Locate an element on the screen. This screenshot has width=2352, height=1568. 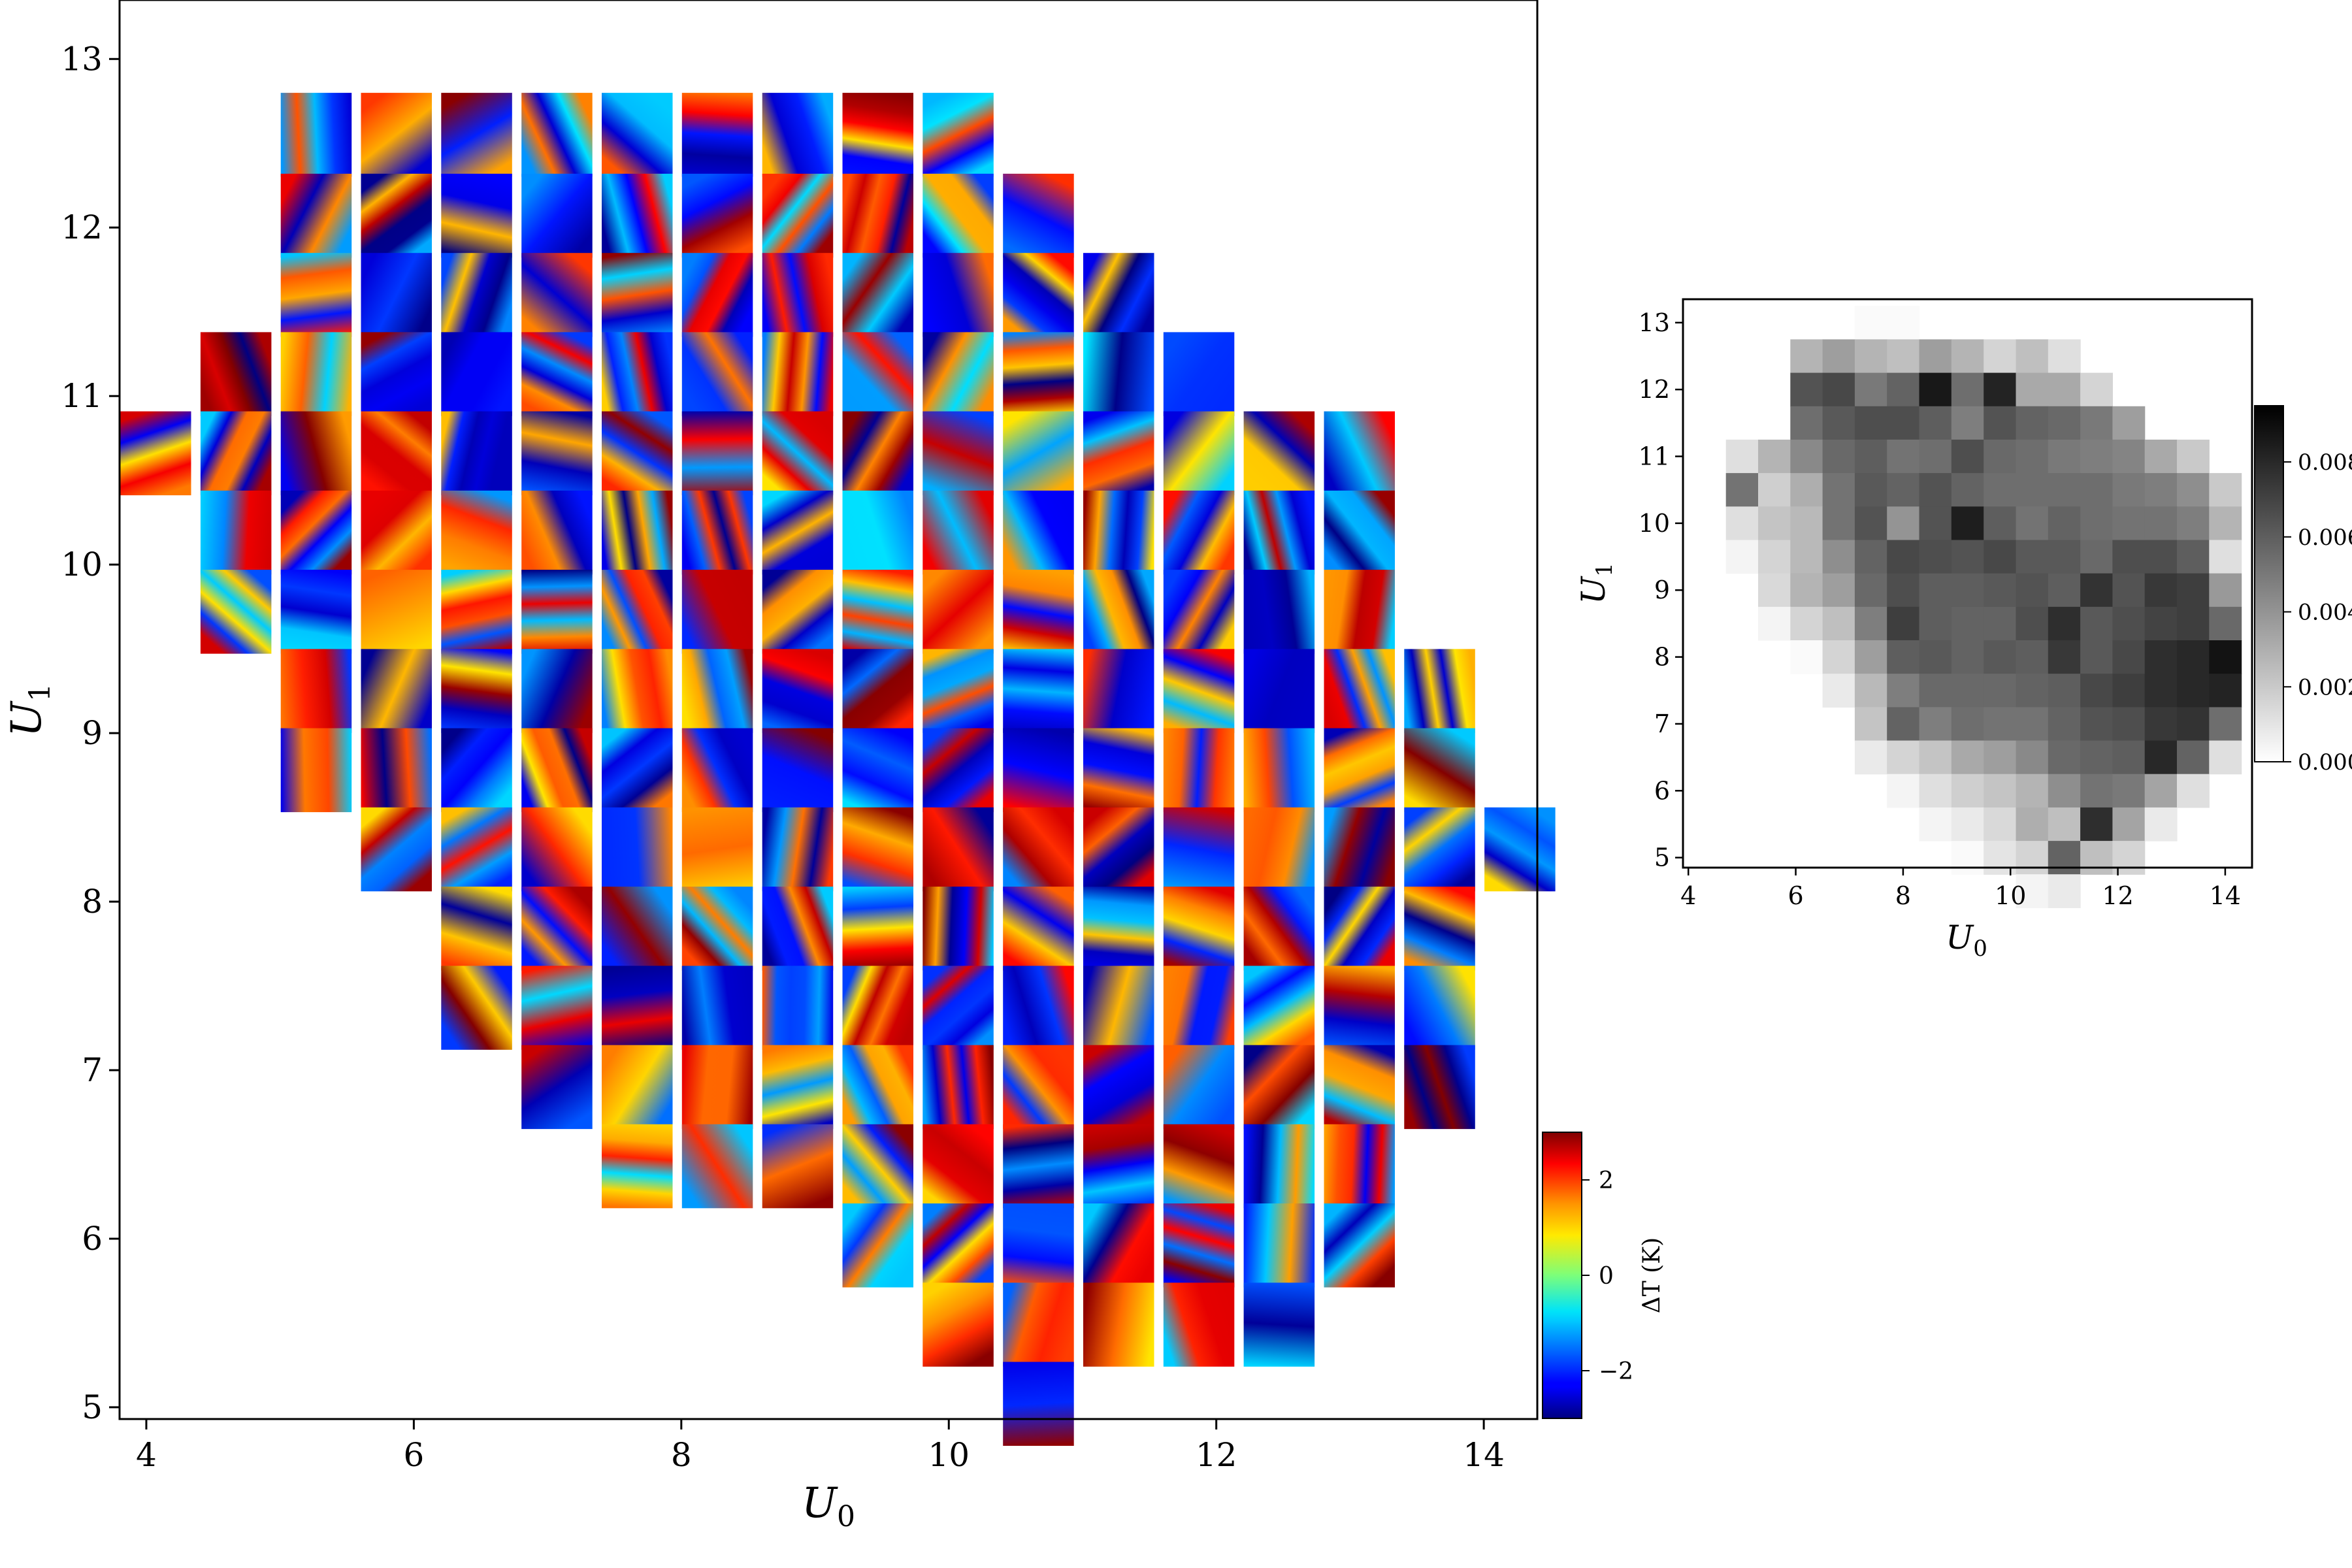
density-colorbar-ticks: 0.008 0.006 0.004 0.002 0.000 is located at coordinates (2317, 612).